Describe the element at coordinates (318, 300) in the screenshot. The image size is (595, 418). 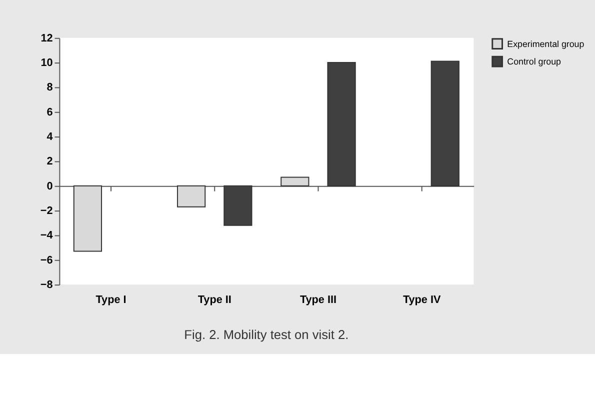
I see `x-tick-label: Type III` at that location.